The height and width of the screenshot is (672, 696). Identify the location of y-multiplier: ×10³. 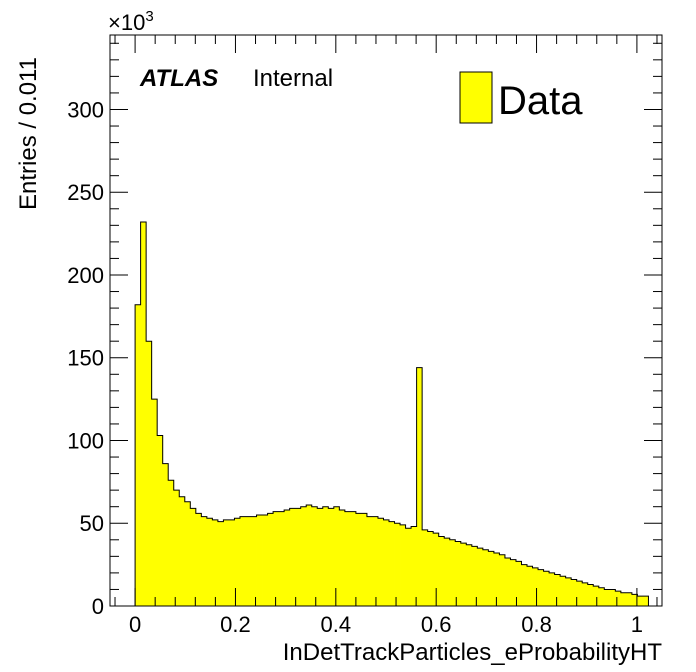
(131, 21).